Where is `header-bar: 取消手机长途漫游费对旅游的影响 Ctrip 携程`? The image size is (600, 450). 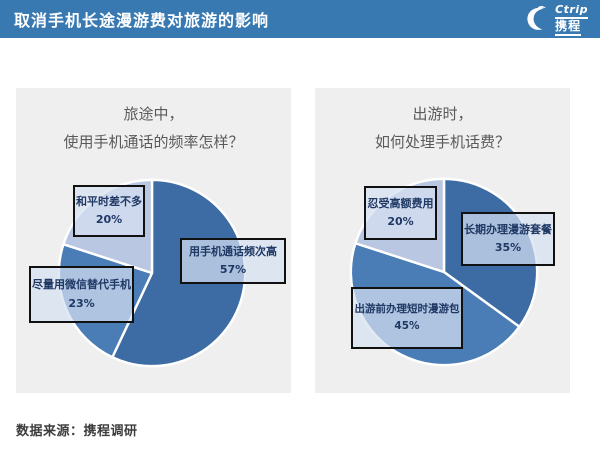 header-bar: 取消手机长途漫游费对旅游的影响 Ctrip 携程 is located at coordinates (300, 19).